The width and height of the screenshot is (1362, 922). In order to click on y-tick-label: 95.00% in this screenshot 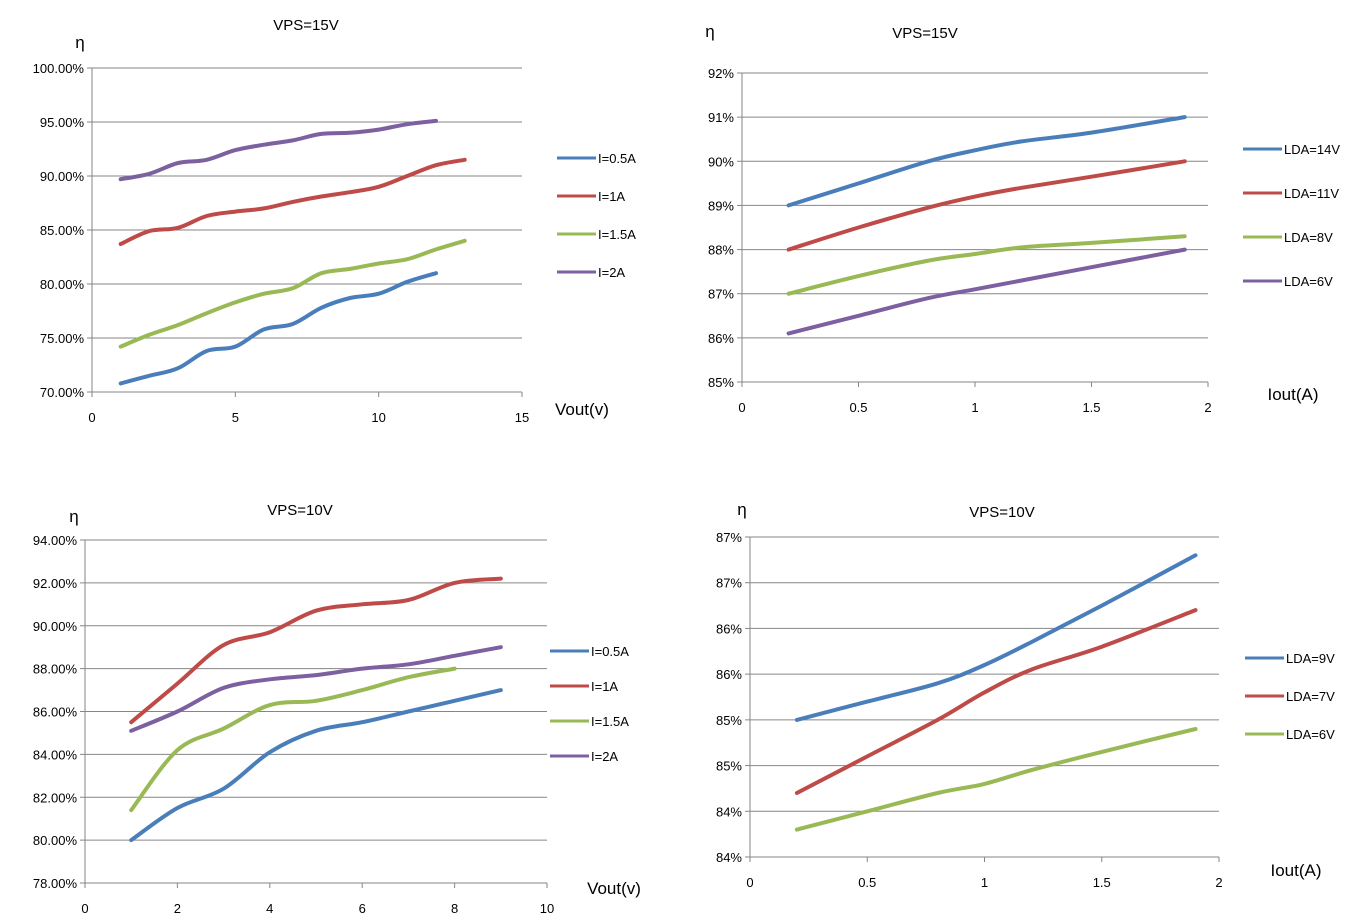, I will do `click(62, 122)`.